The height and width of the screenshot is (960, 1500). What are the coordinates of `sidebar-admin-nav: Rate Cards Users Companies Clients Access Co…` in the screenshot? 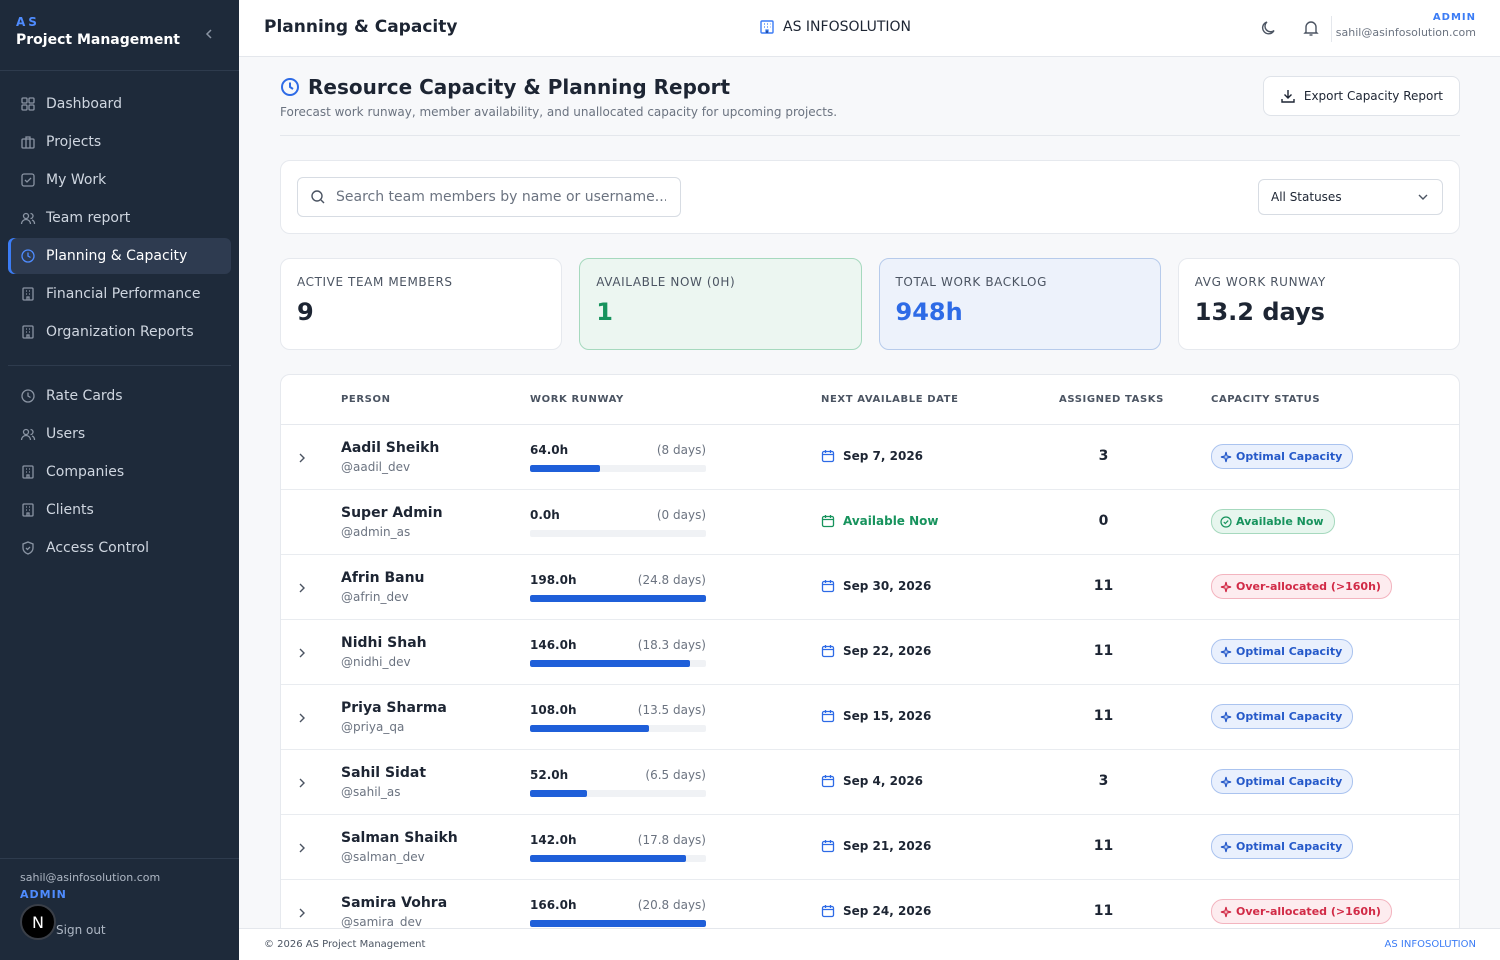 It's located at (119, 472).